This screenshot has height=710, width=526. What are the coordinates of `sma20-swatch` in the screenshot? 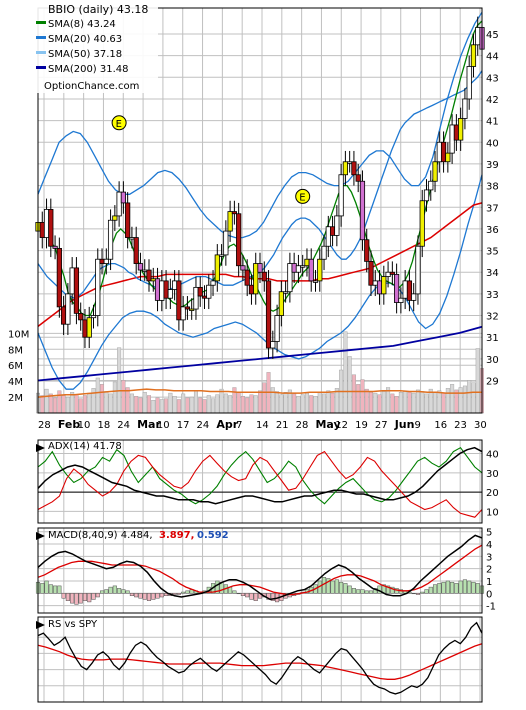 It's located at (41, 37).